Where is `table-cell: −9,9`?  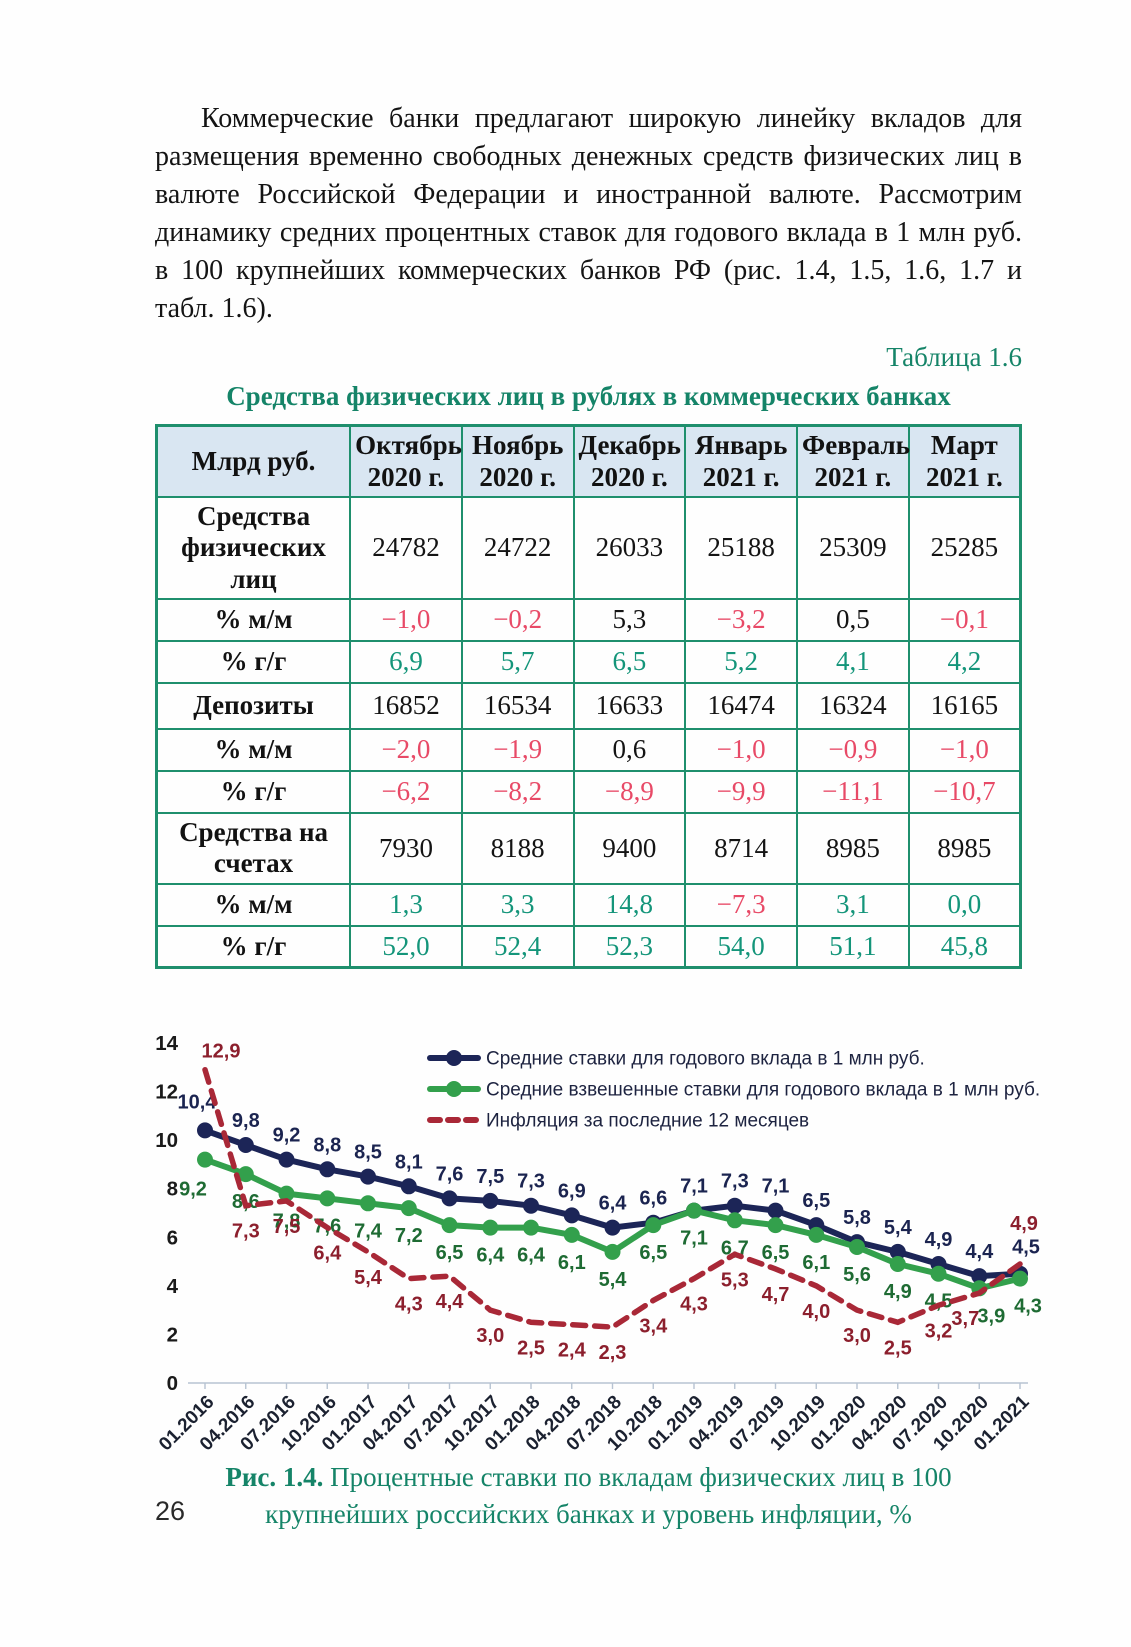 table-cell: −9,9 is located at coordinates (741, 792).